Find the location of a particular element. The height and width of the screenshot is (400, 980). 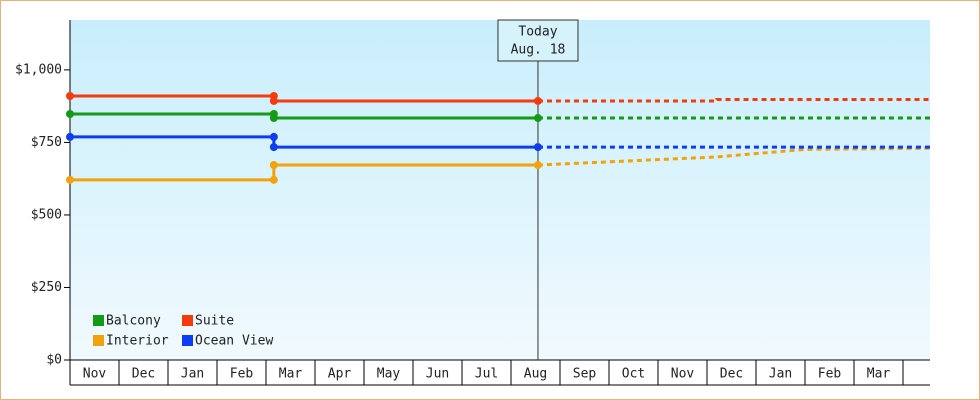

today-label: Today is located at coordinates (537, 32).